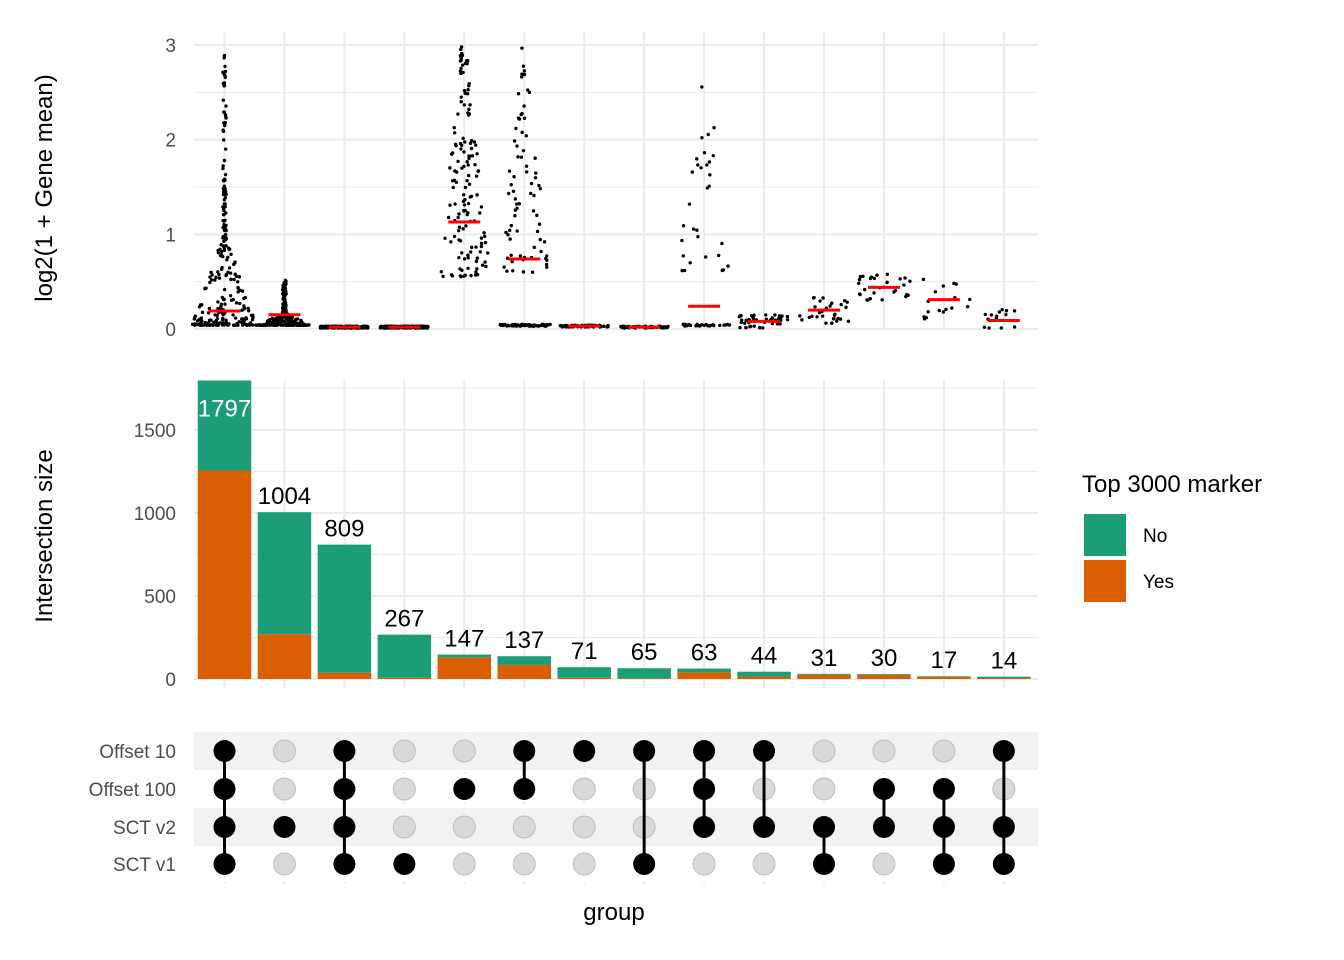 The image size is (1344, 960). What do you see at coordinates (764, 656) in the screenshot?
I see `bar-total-label: 44` at bounding box center [764, 656].